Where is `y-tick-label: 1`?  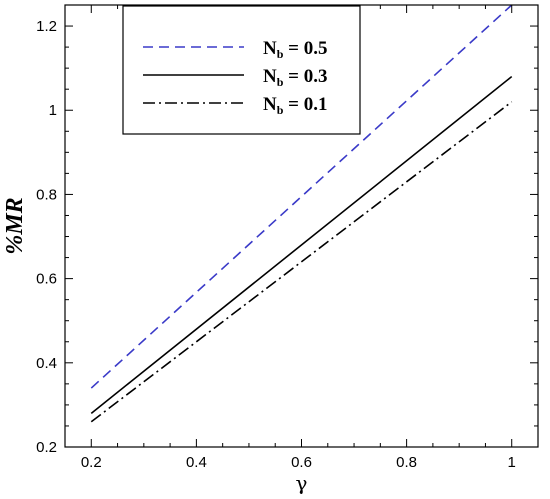
y-tick-label: 1 is located at coordinates (53, 110).